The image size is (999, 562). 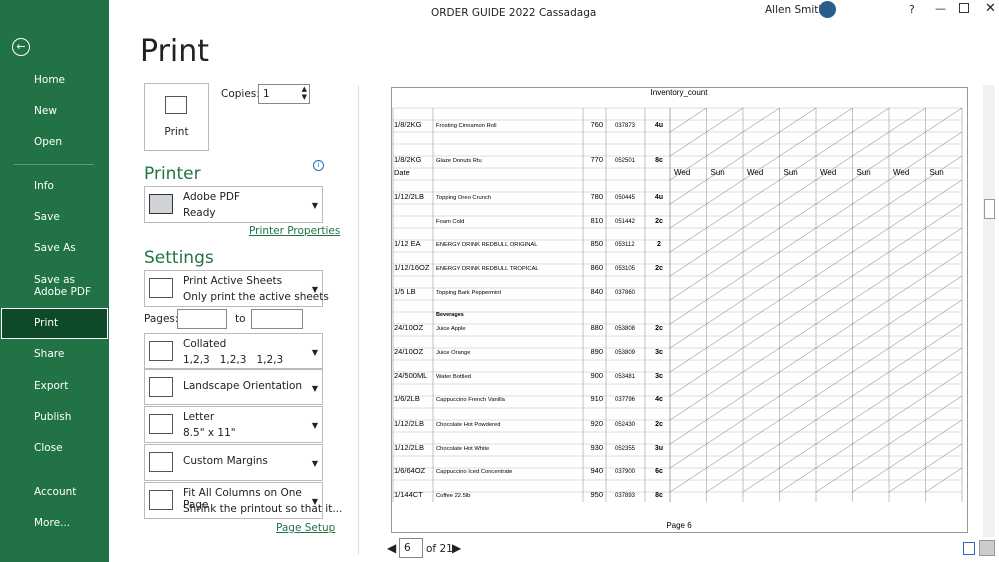 What do you see at coordinates (44, 186) in the screenshot?
I see `nav-item: Info` at bounding box center [44, 186].